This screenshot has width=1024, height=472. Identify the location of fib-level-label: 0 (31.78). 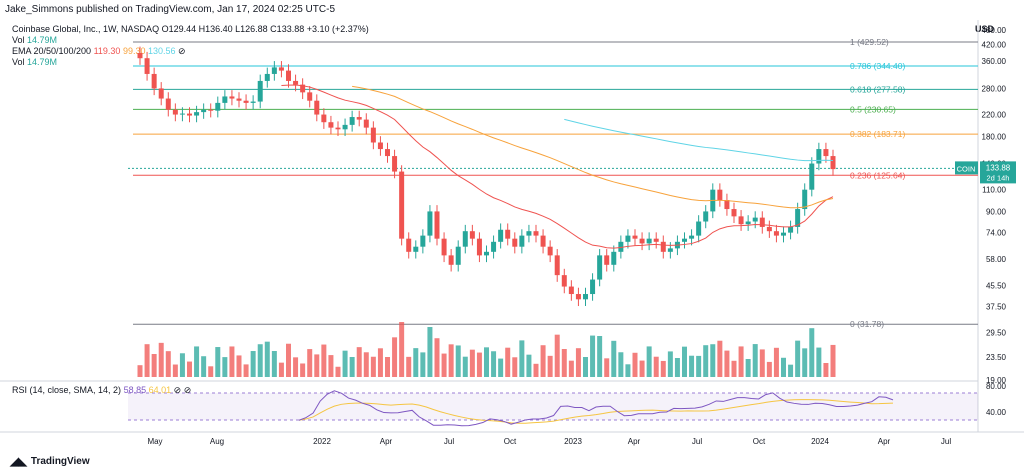
(867, 324).